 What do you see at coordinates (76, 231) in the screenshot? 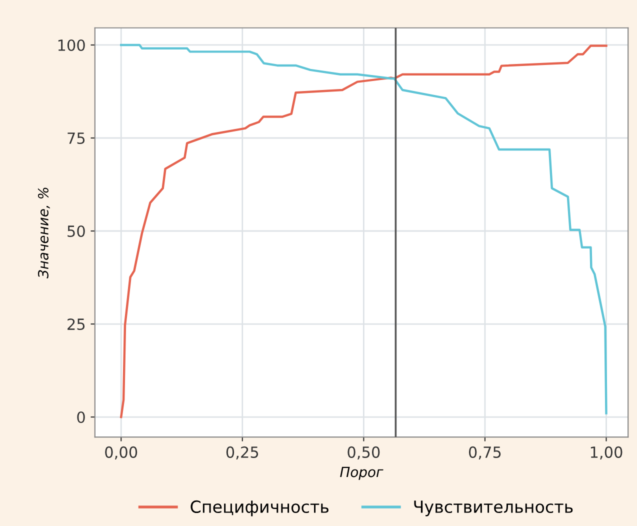
I see `y-tick-label: 50` at bounding box center [76, 231].